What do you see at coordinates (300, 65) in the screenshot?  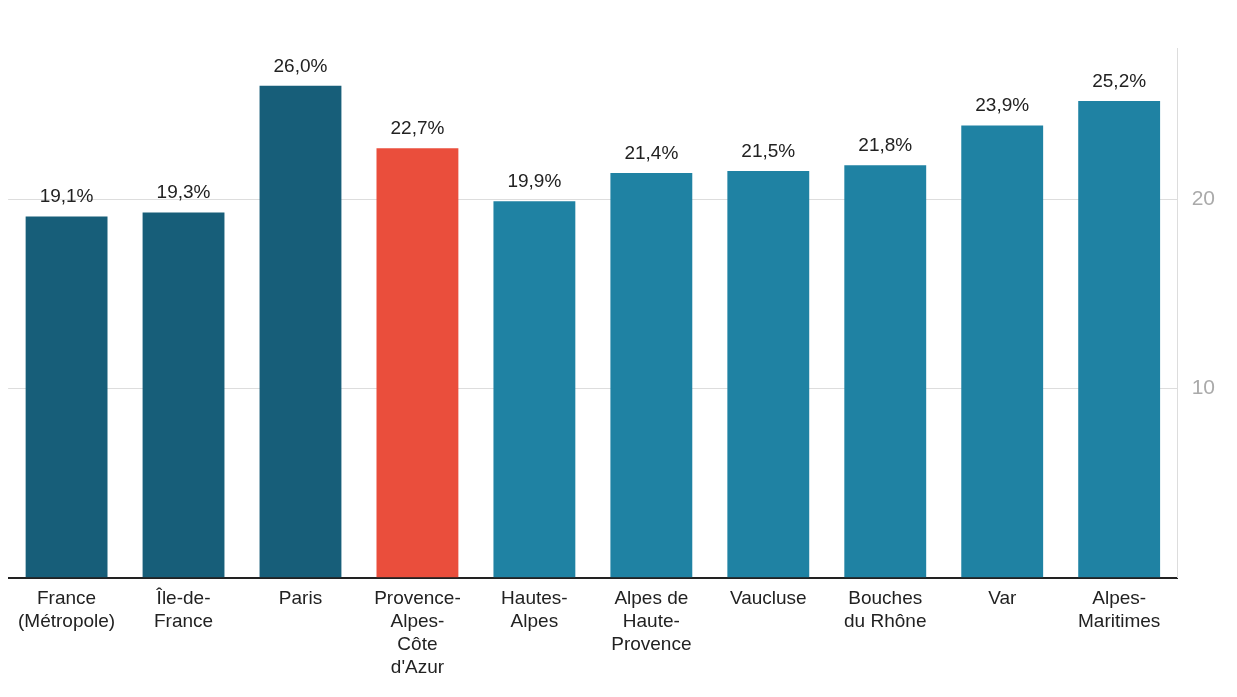 I see `data-label: 26,0%` at bounding box center [300, 65].